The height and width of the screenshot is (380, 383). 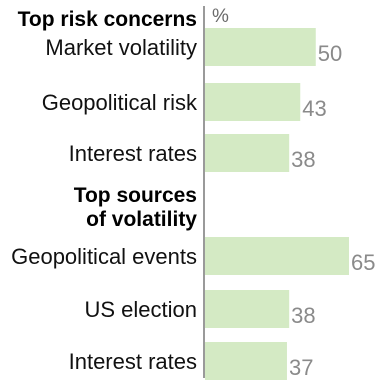 I want to click on value-label: 43, so click(x=314, y=108).